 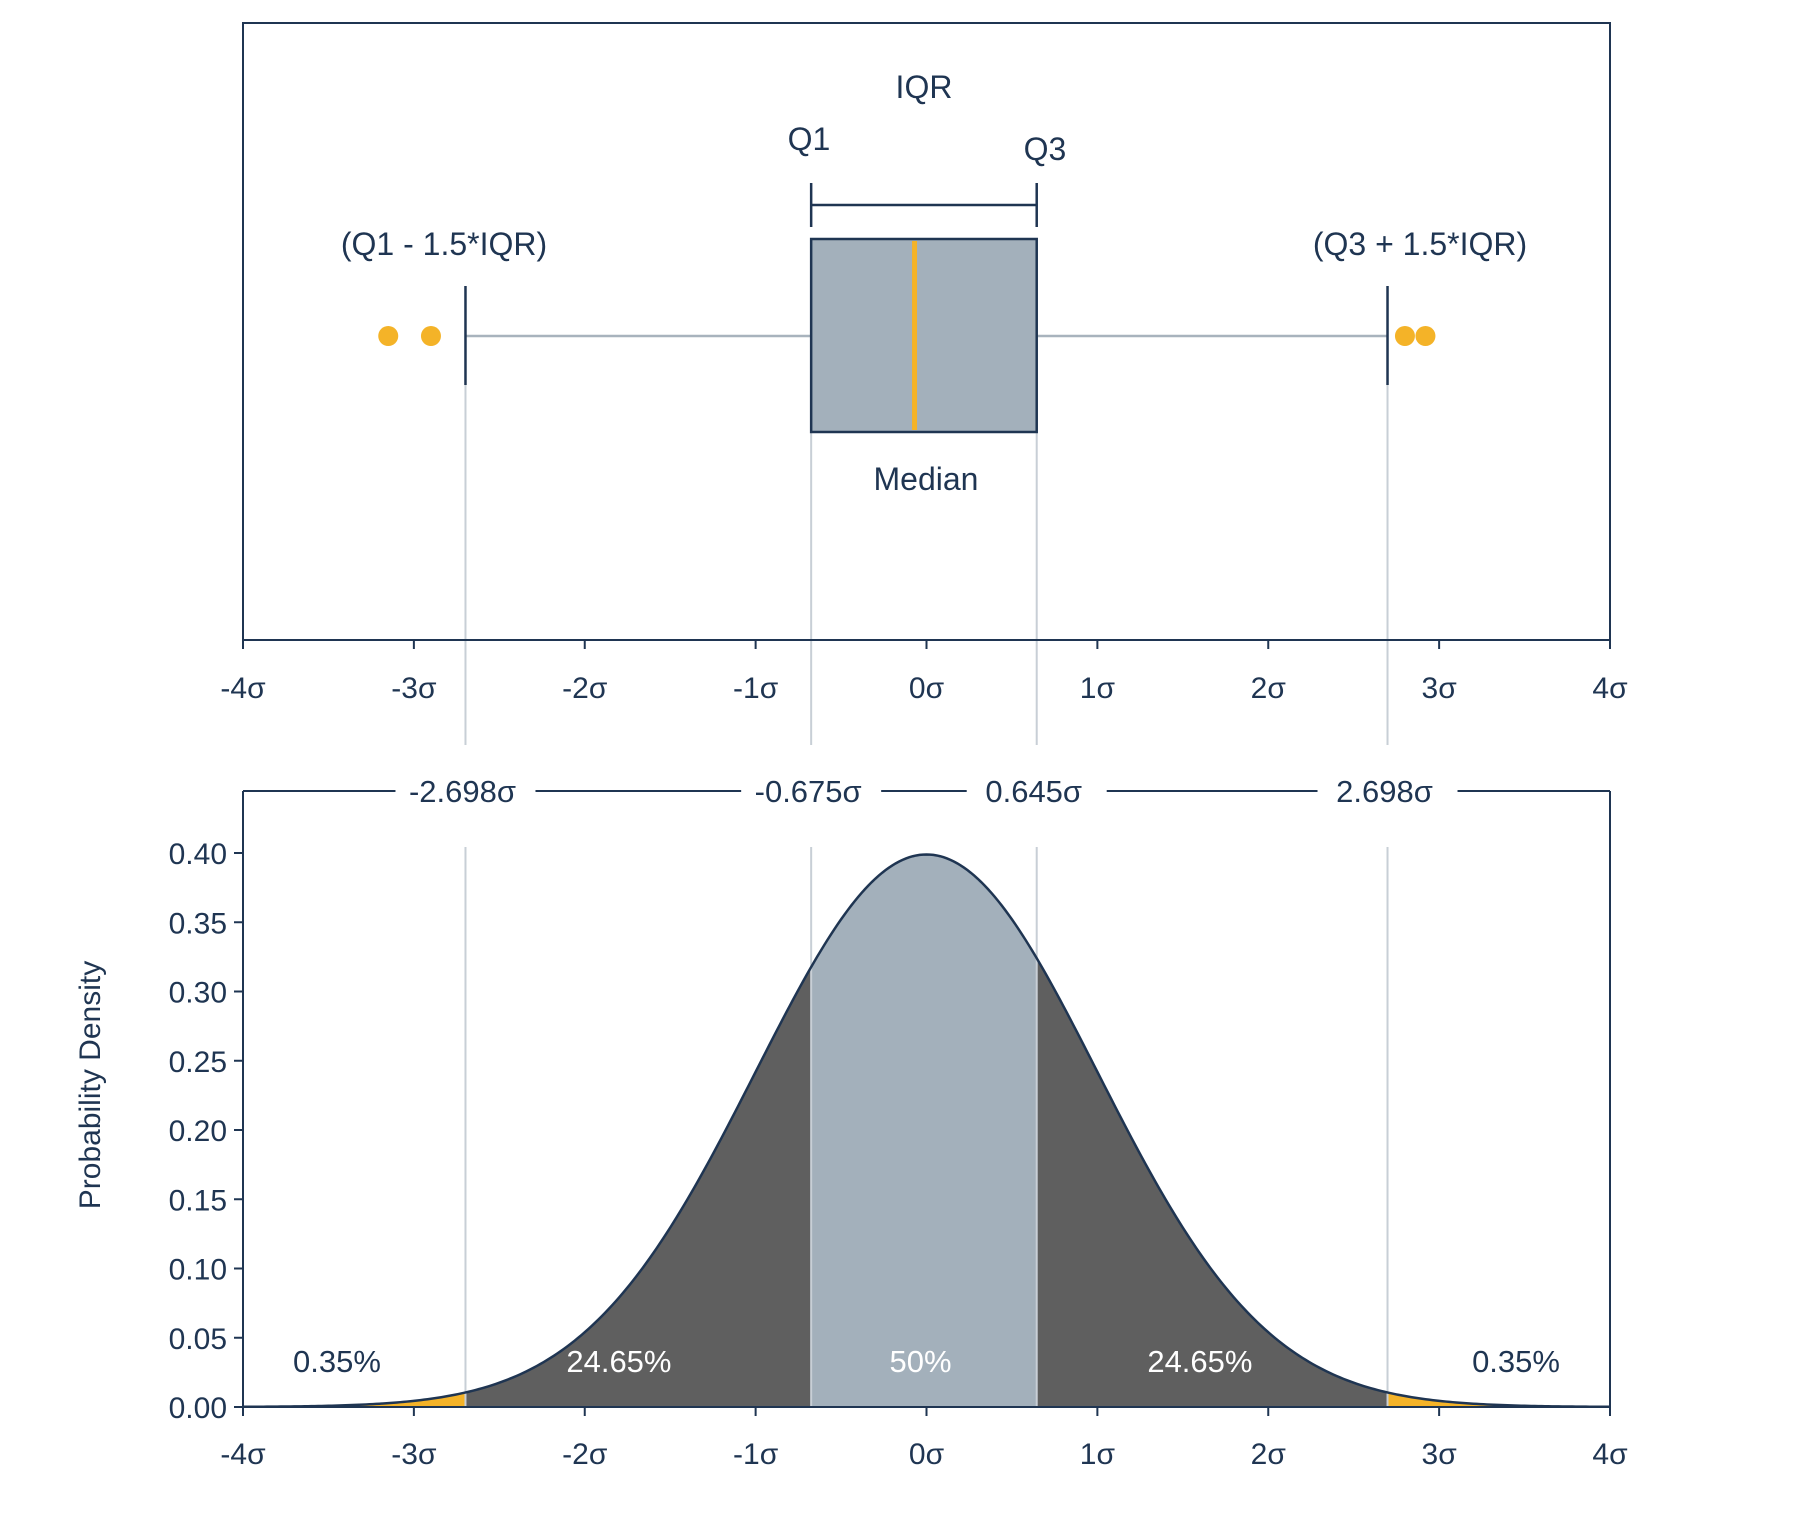 I want to click on y-tick-label: 0.05, so click(x=198, y=1339).